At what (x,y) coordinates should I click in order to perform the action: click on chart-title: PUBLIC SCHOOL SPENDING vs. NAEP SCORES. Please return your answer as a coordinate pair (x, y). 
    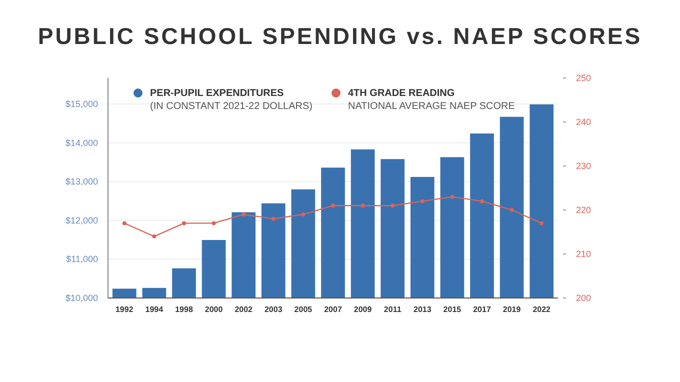
    Looking at the image, I should click on (340, 36).